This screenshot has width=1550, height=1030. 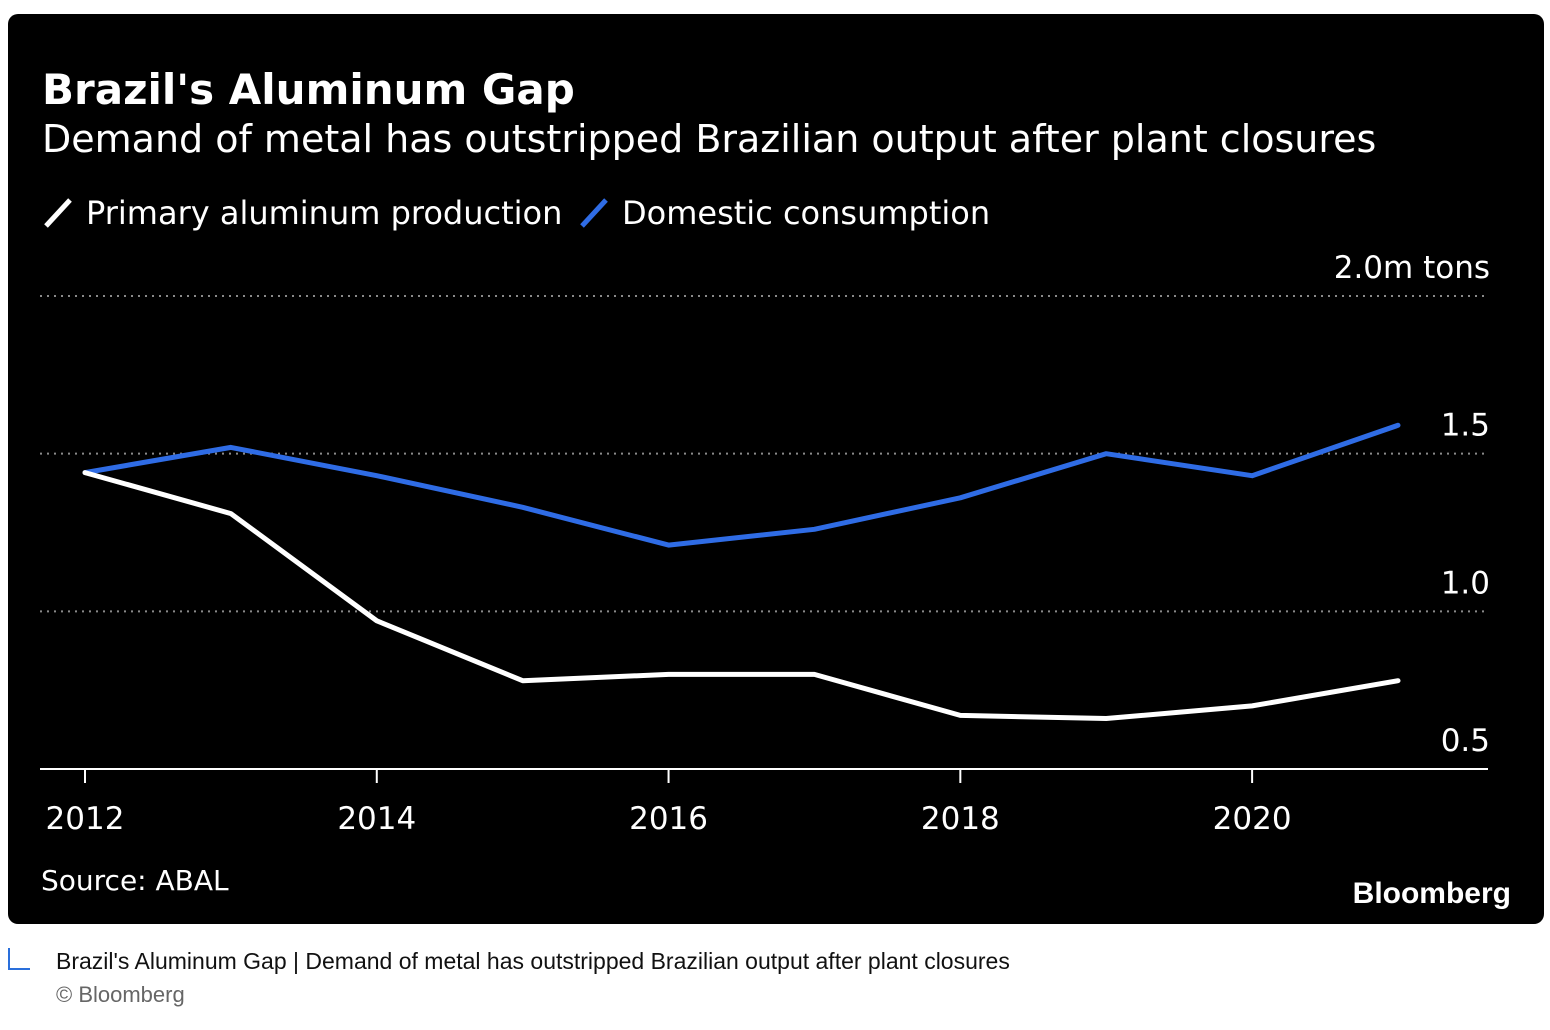 What do you see at coordinates (85, 819) in the screenshot?
I see `x-tick-label: 2012` at bounding box center [85, 819].